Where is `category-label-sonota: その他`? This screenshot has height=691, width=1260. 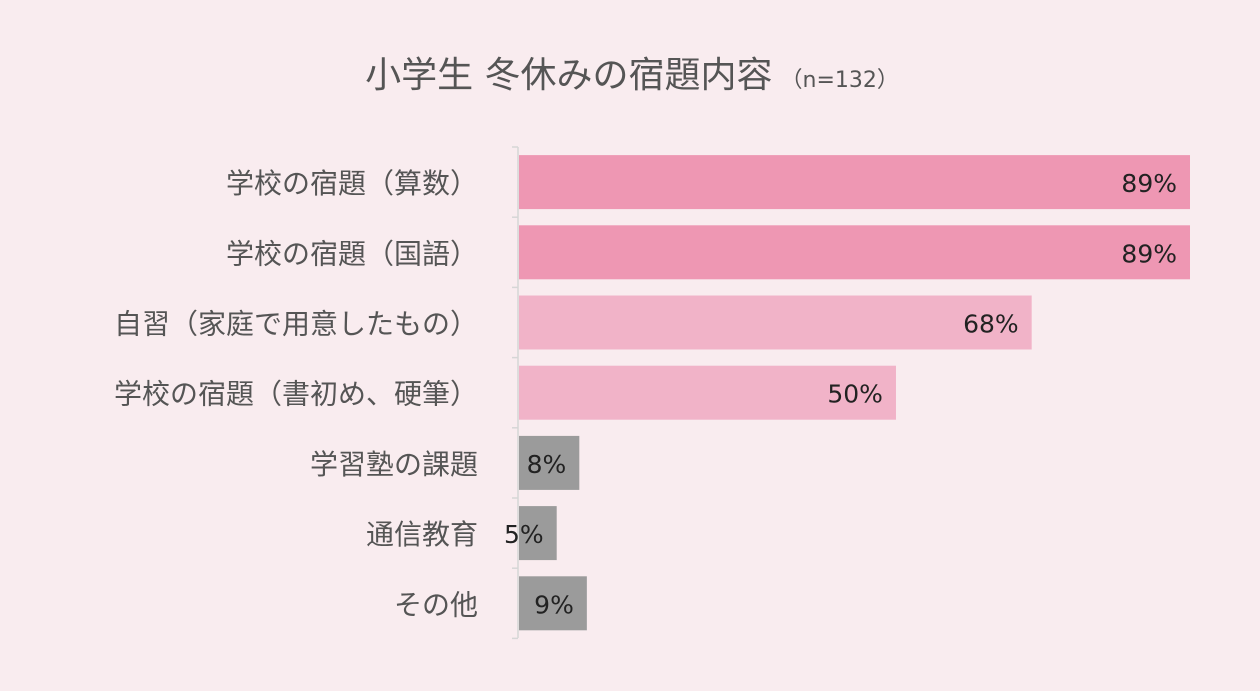
category-label-sonota: その他 is located at coordinates (436, 604).